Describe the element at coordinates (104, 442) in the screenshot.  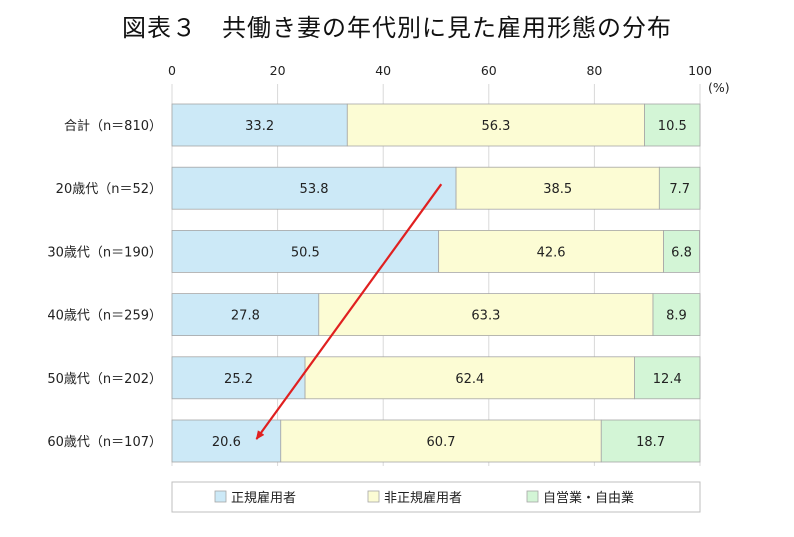
I see `category-label: 60歳代（n＝107）` at that location.